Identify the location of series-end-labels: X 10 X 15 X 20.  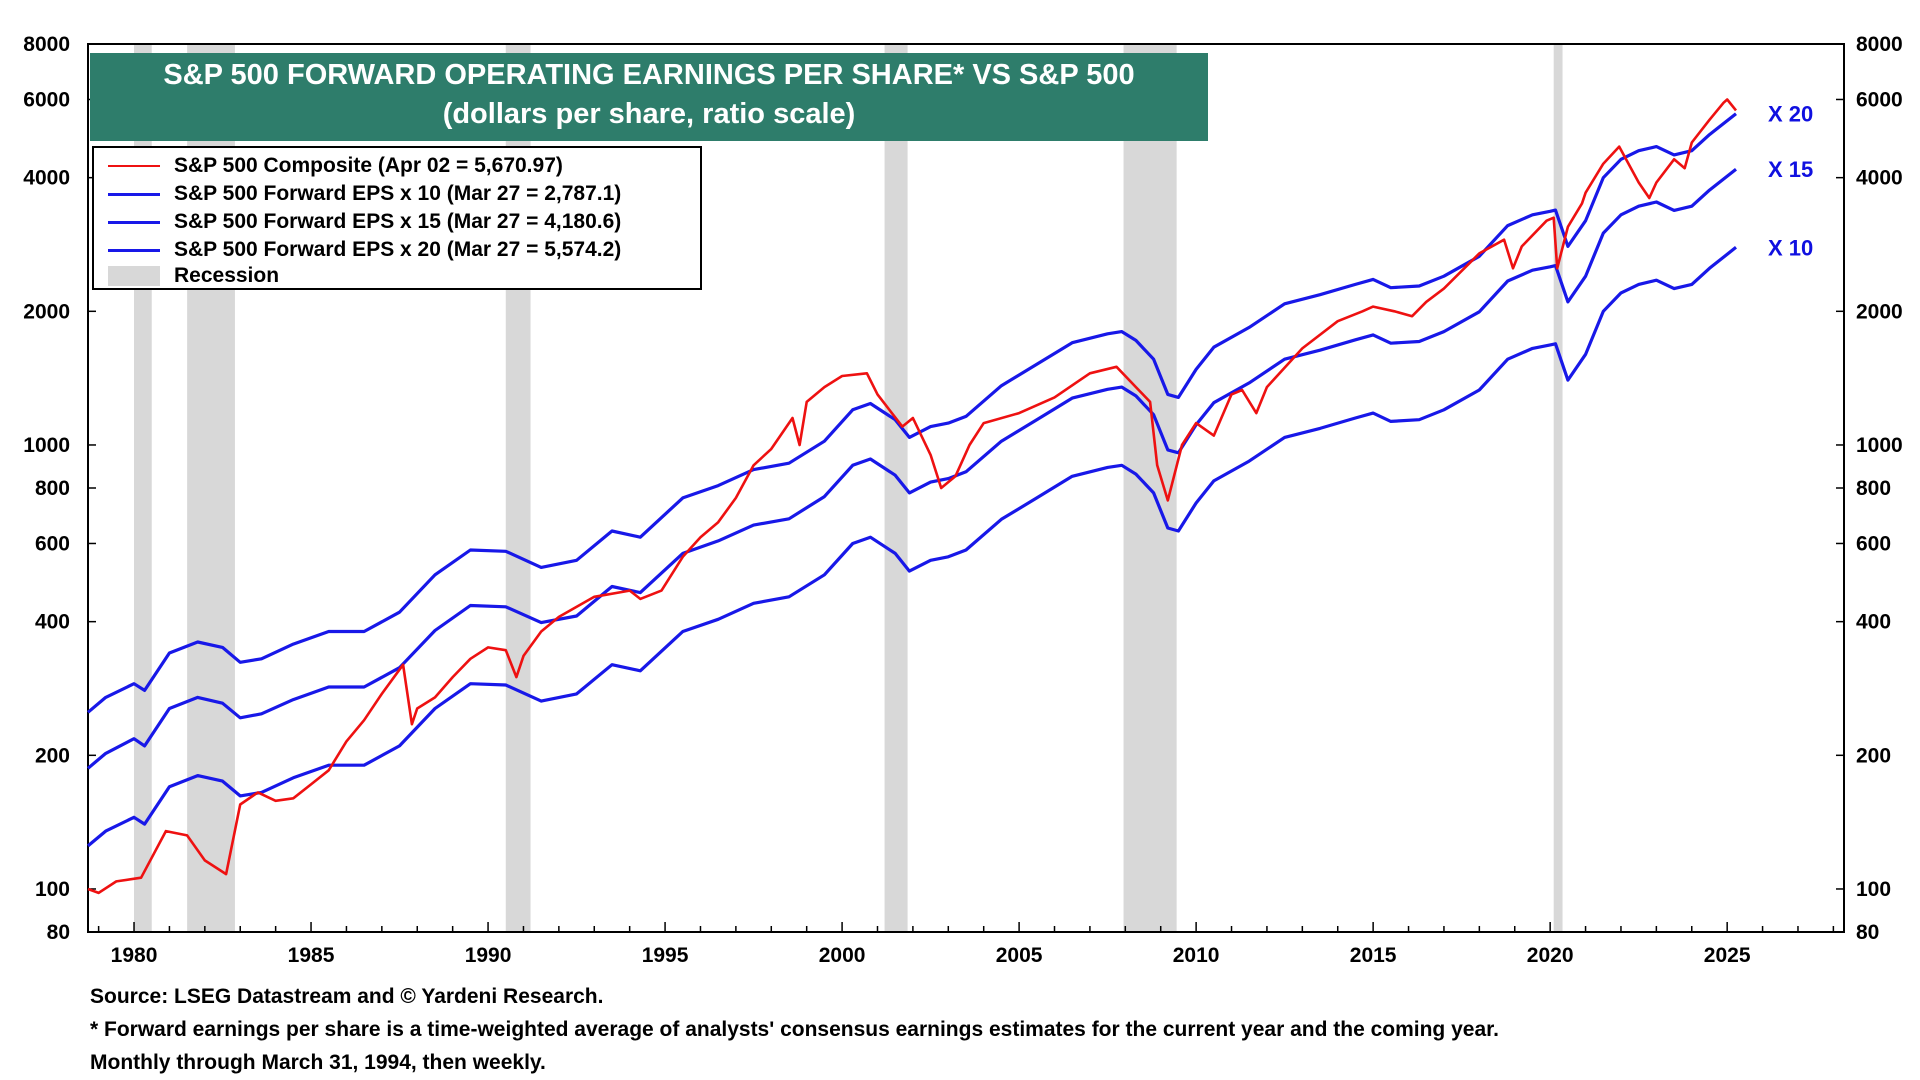
(1790, 181).